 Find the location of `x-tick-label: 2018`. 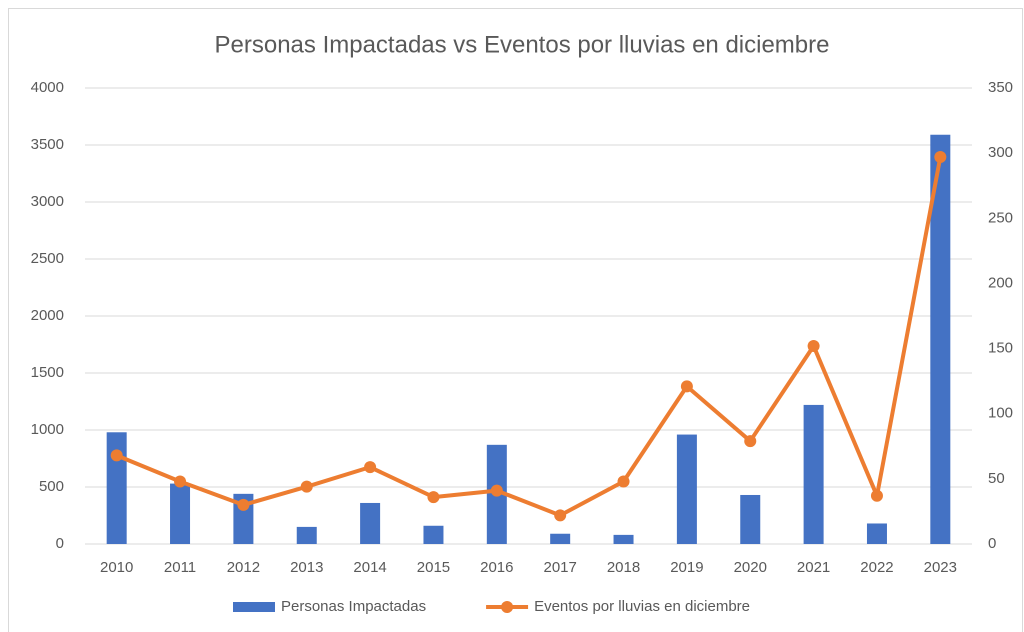

x-tick-label: 2018 is located at coordinates (623, 567).